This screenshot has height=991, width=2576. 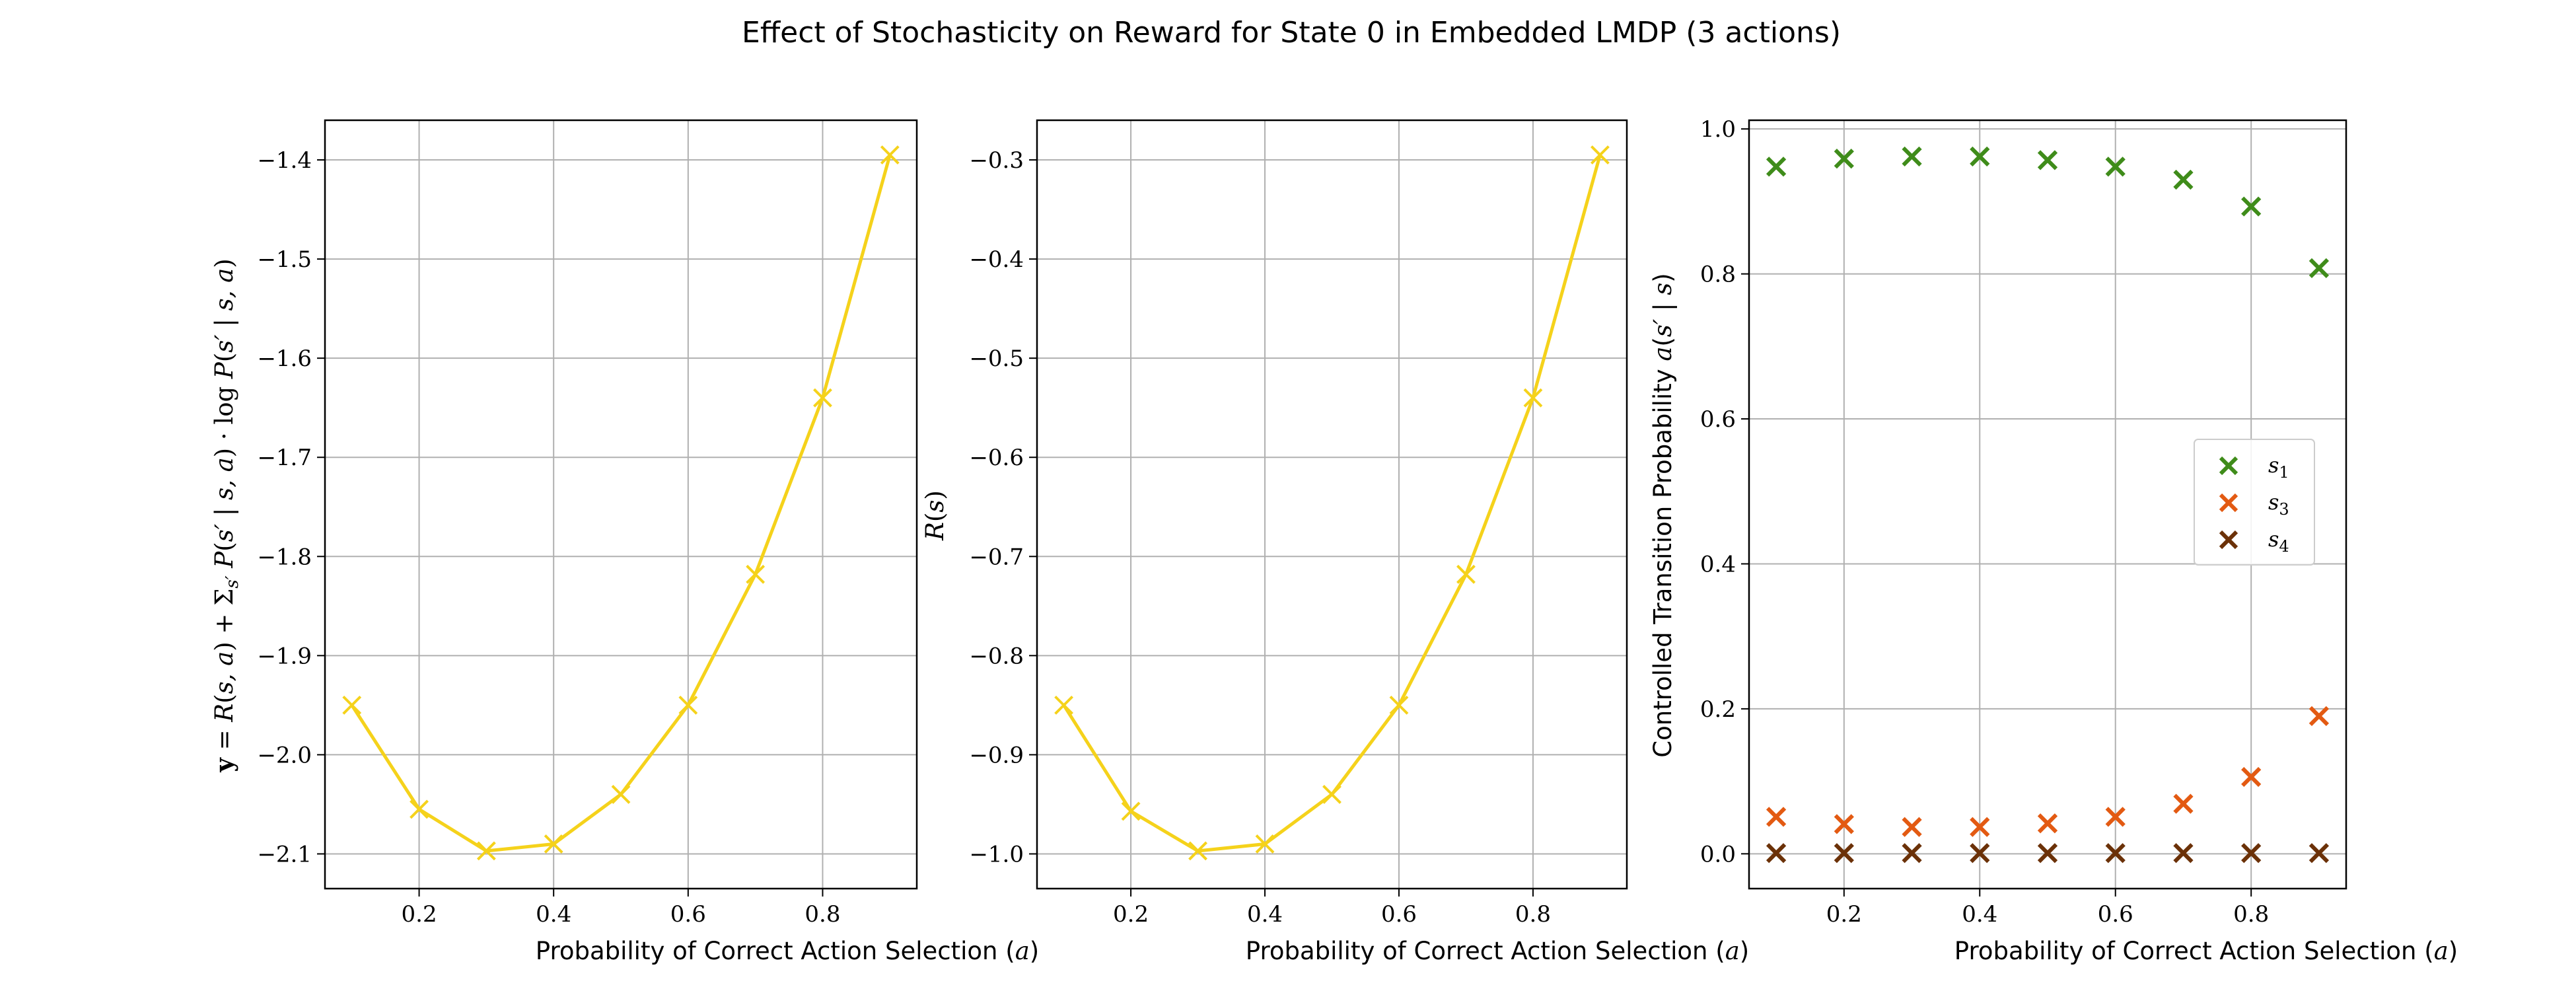 I want to click on legend-label: s1, so click(x=2279, y=467).